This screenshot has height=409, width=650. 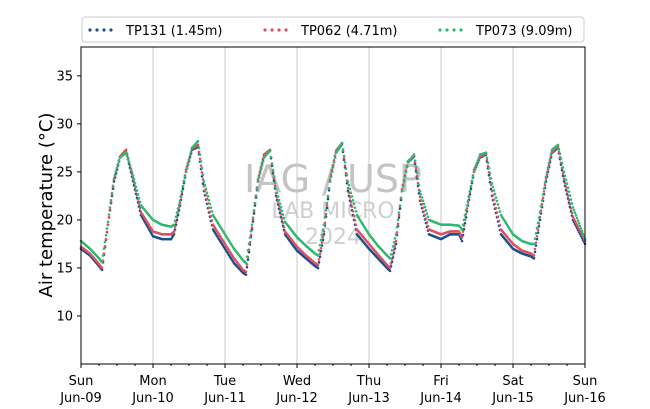 I want to click on watermark: IAG / USP LAB MICRO 2024, so click(x=333, y=203).